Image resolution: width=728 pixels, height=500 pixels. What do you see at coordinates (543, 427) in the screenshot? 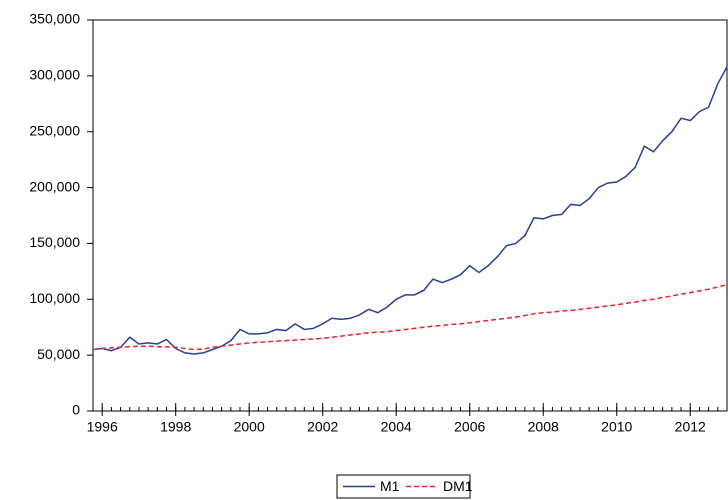
I see `x-tick-label: 2008` at bounding box center [543, 427].